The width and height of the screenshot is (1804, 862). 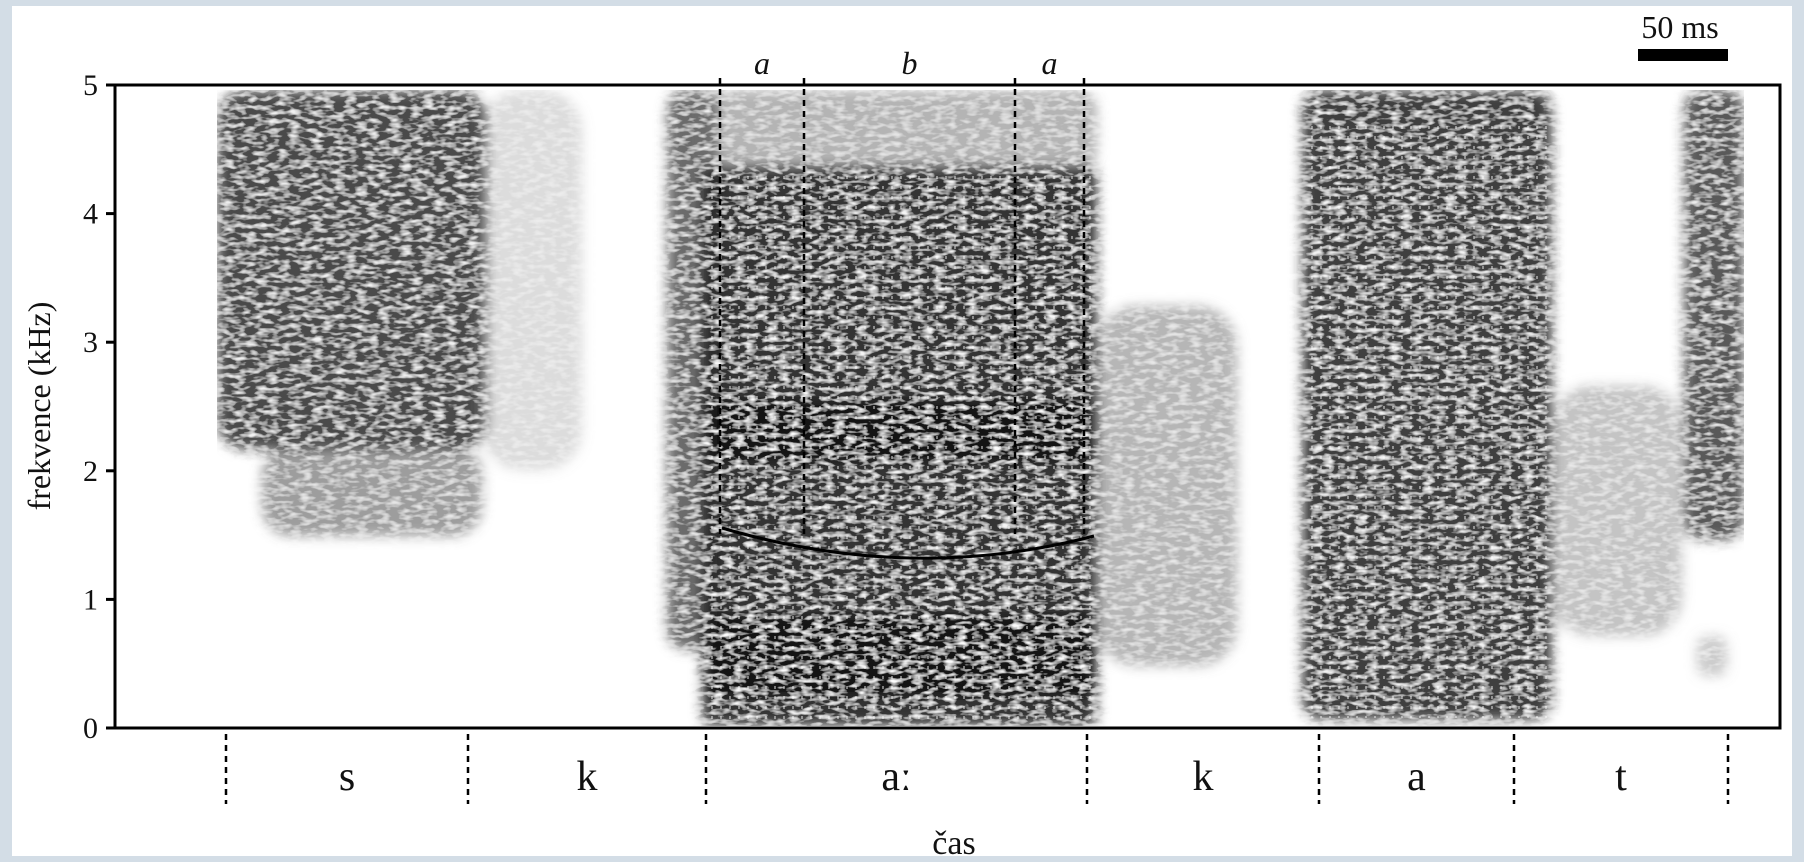 What do you see at coordinates (908, 543) in the screenshot?
I see `formant-contour` at bounding box center [908, 543].